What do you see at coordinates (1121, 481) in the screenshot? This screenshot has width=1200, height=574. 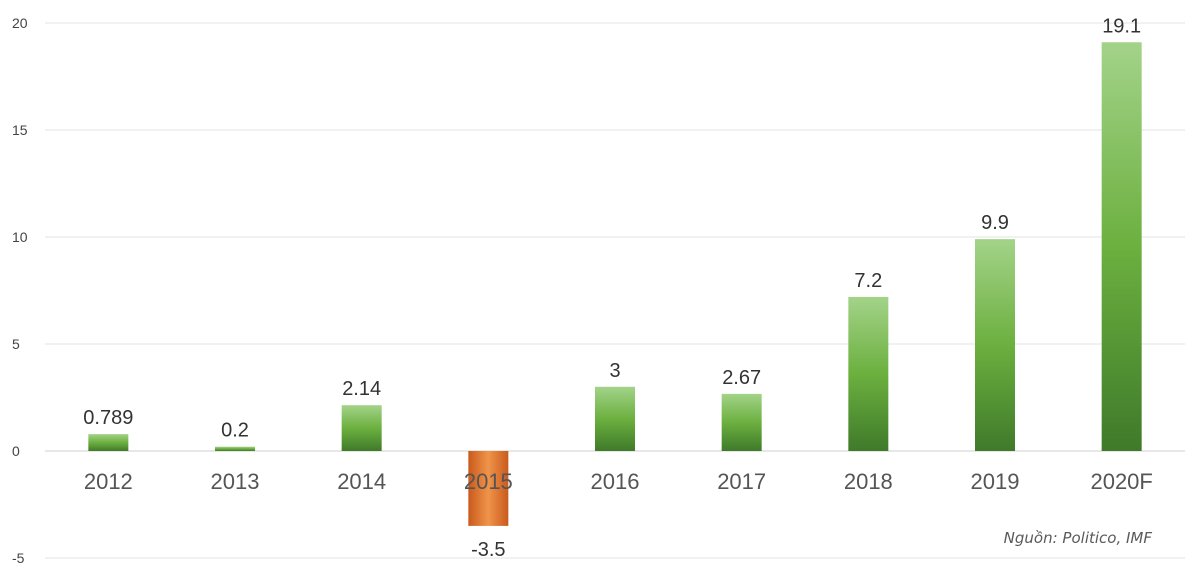 I see `x-tick-label: 2020F` at bounding box center [1121, 481].